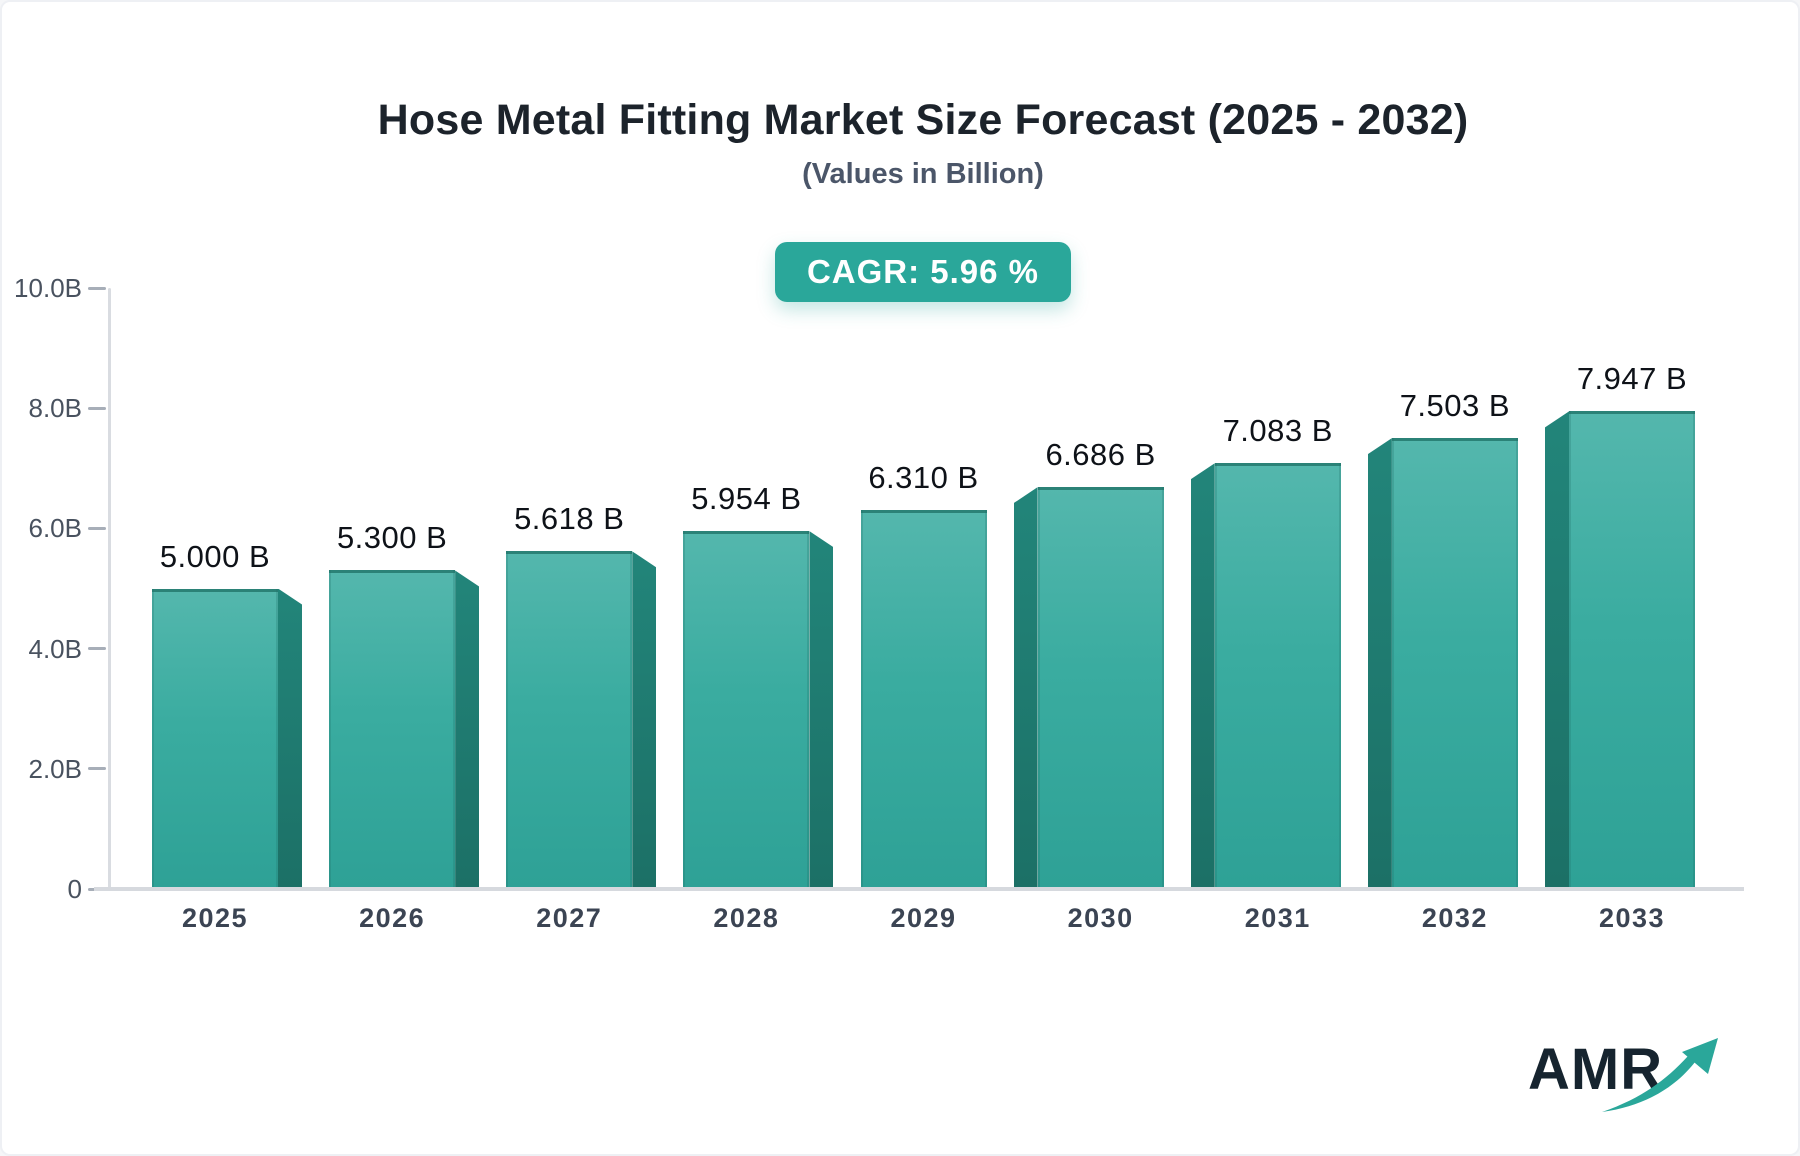 The height and width of the screenshot is (1156, 1800). Describe the element at coordinates (923, 174) in the screenshot. I see `chart-subtitle: (Values in Billion)` at that location.